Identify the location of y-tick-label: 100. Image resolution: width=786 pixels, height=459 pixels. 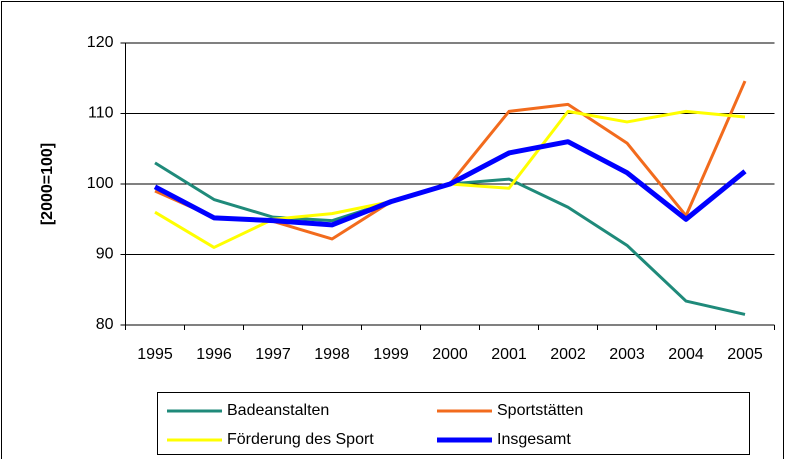
(100, 183).